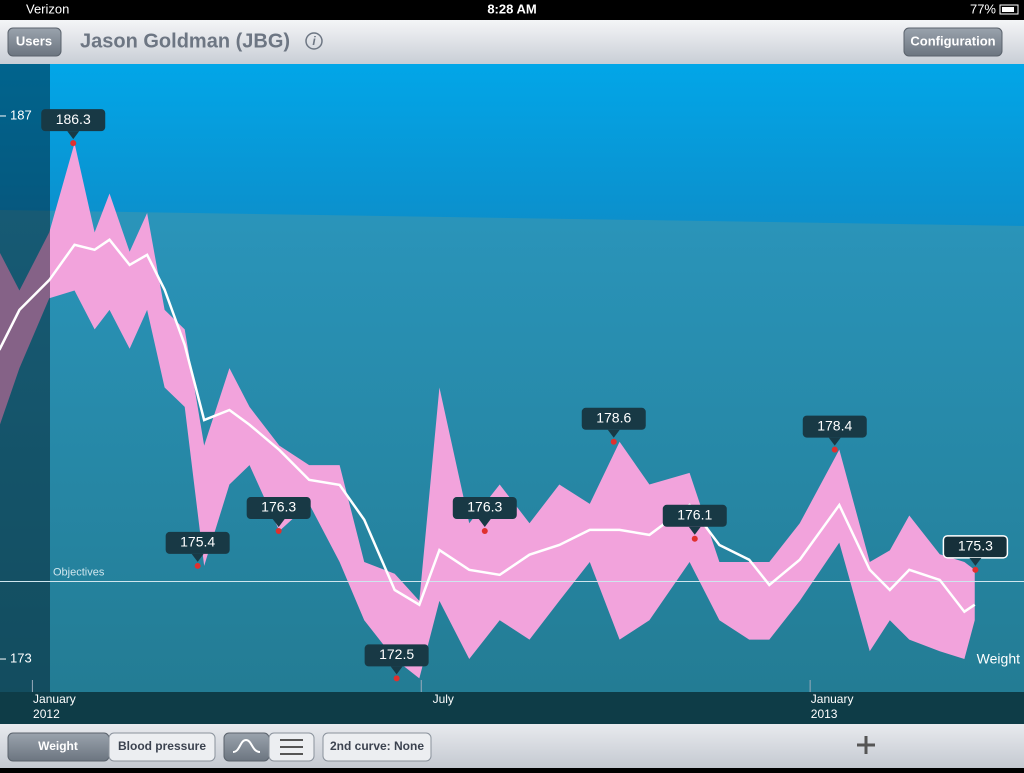  What do you see at coordinates (983, 8) in the screenshot?
I see `battery: 77%` at bounding box center [983, 8].